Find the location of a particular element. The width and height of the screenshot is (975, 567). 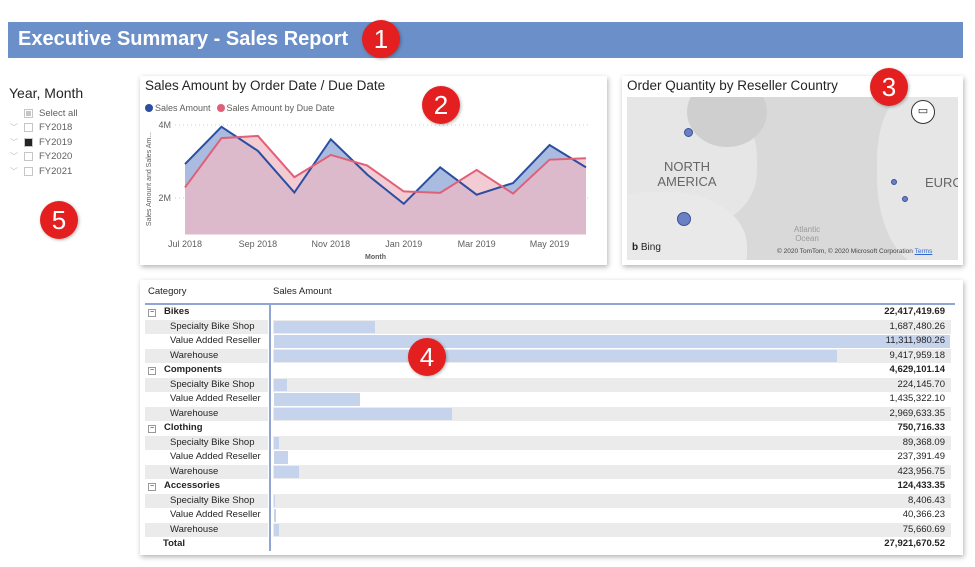

column-header-sales-amount: Sales Amount is located at coordinates (302, 291).